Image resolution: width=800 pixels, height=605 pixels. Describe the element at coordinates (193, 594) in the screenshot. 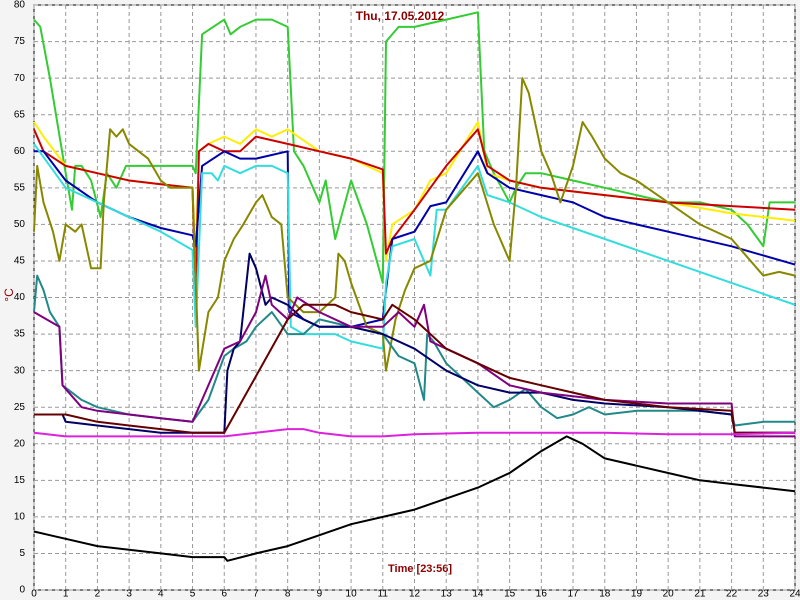

I see `x-tick-label: 5` at that location.